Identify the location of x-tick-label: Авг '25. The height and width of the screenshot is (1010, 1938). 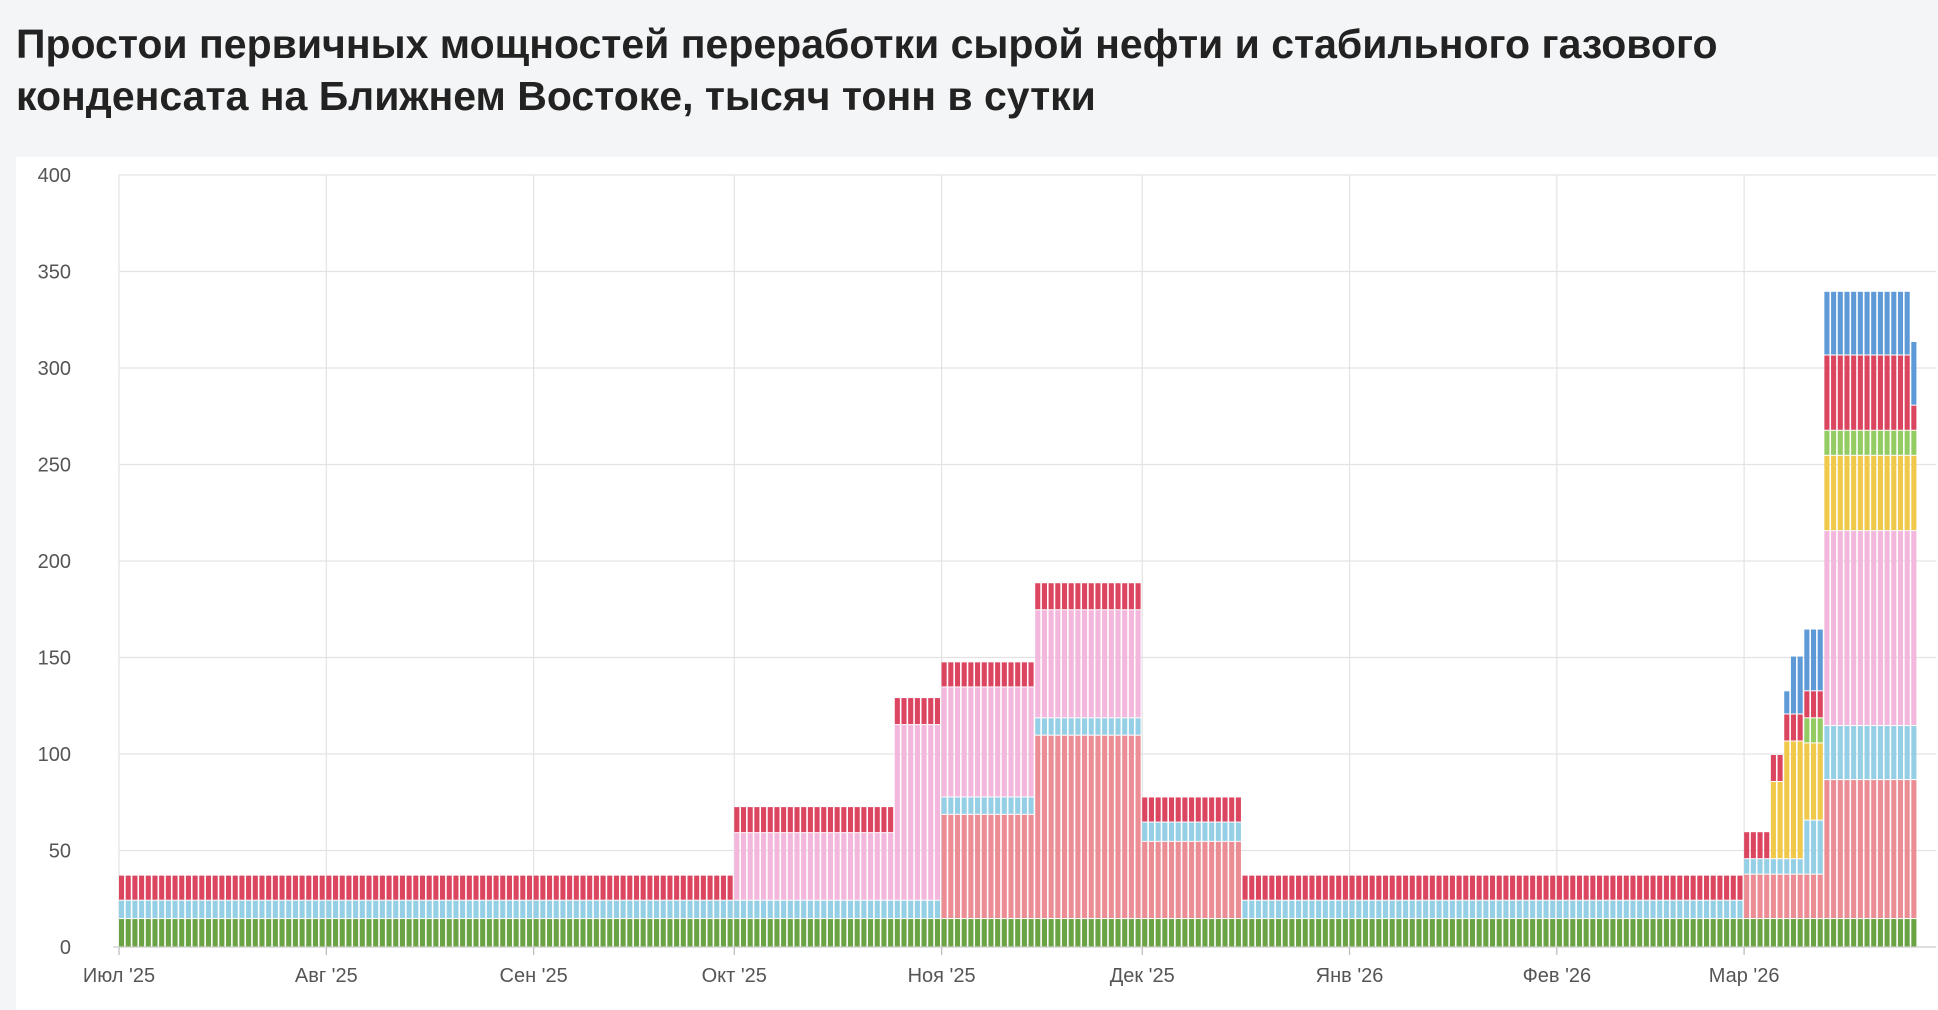
(326, 976).